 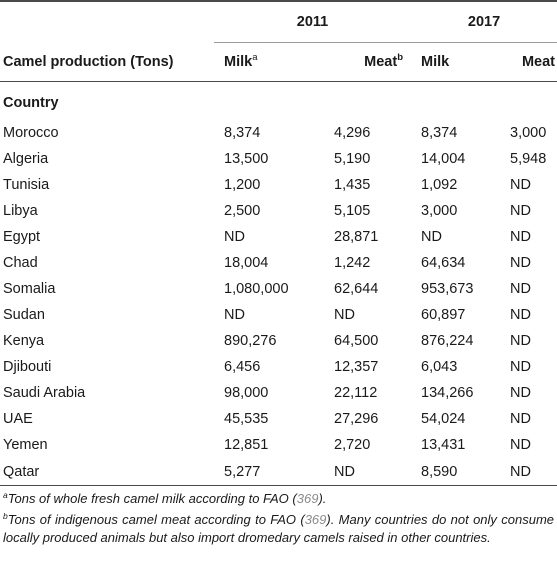 I want to click on meat-2011-cell: 5,190, so click(x=352, y=159).